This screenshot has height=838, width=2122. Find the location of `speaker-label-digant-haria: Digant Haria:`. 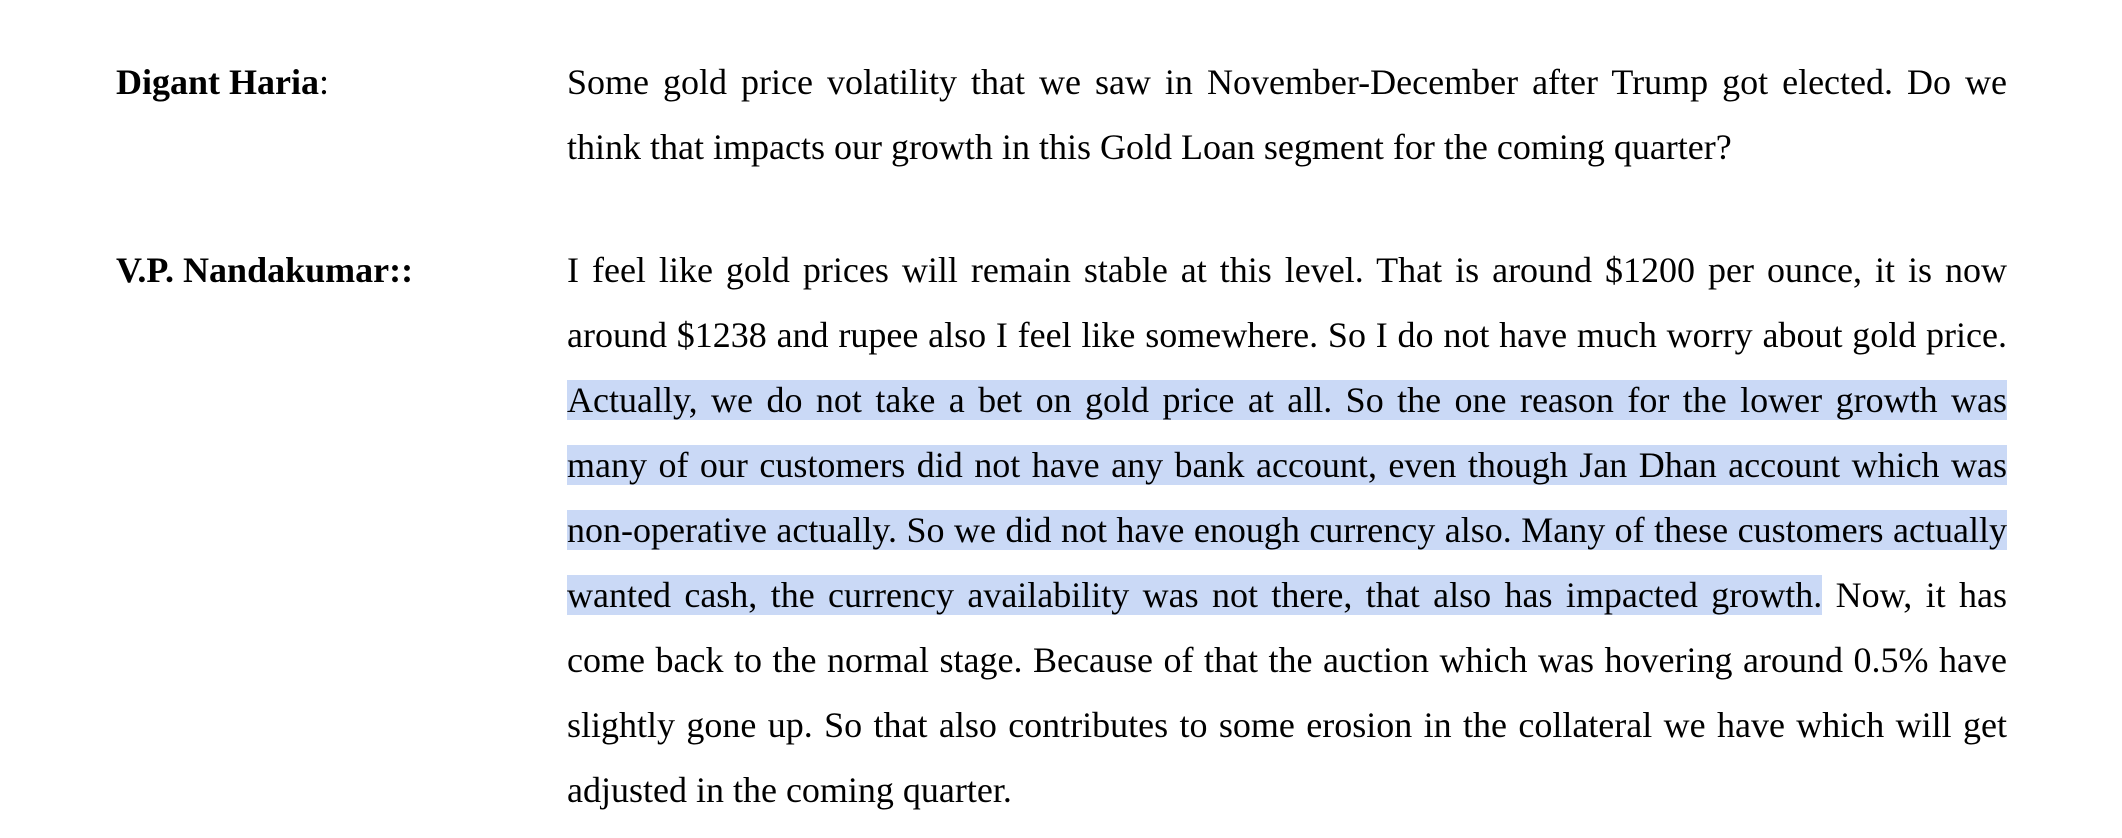

speaker-label-digant-haria: Digant Haria: is located at coordinates (222, 82).